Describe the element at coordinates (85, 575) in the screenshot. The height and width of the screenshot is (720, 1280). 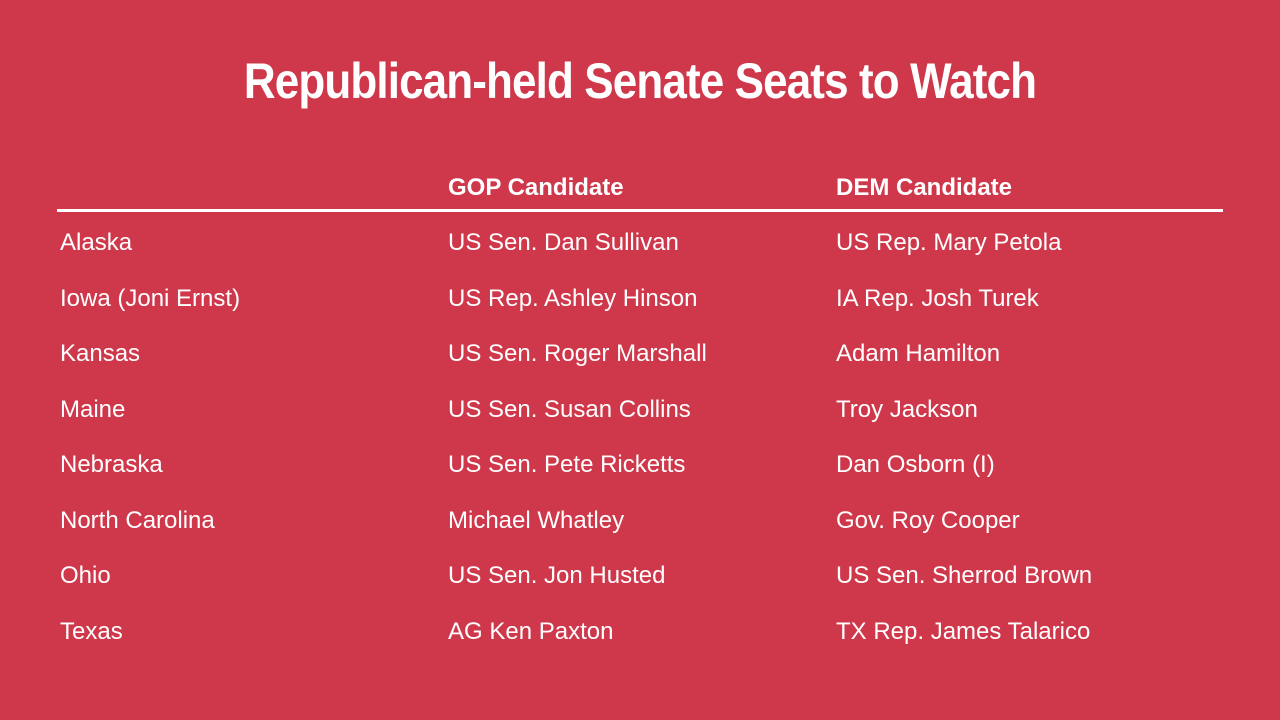
I see `state: Ohio` at that location.